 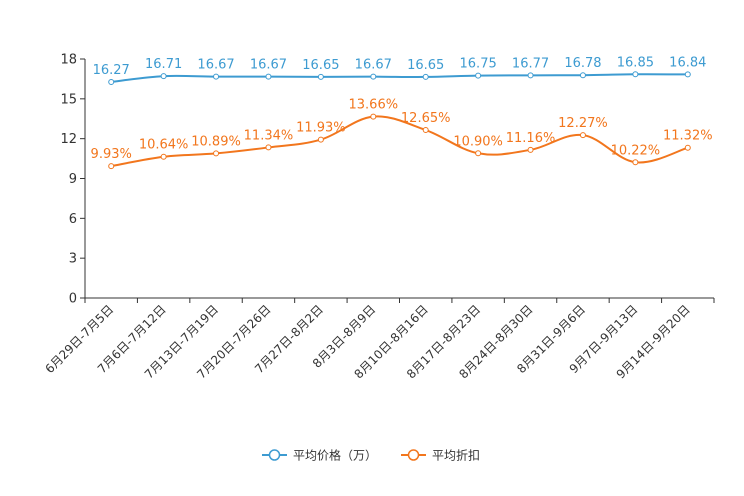 What do you see at coordinates (111, 70) in the screenshot?
I see `data-label: 16.27` at bounding box center [111, 70].